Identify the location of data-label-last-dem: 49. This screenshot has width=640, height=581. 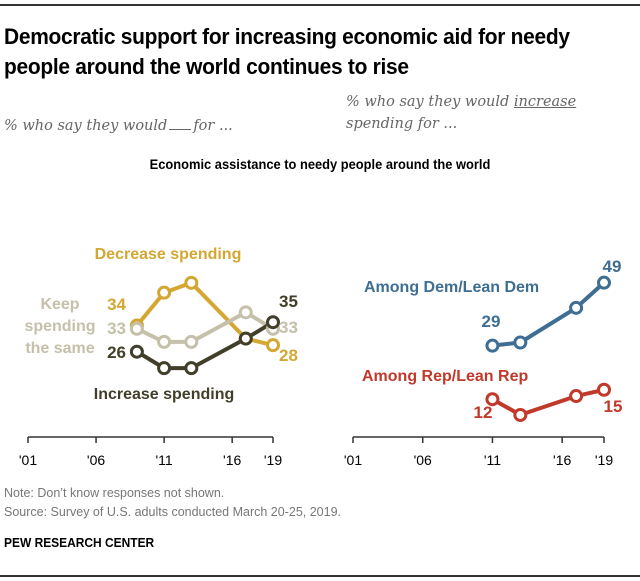
(612, 266).